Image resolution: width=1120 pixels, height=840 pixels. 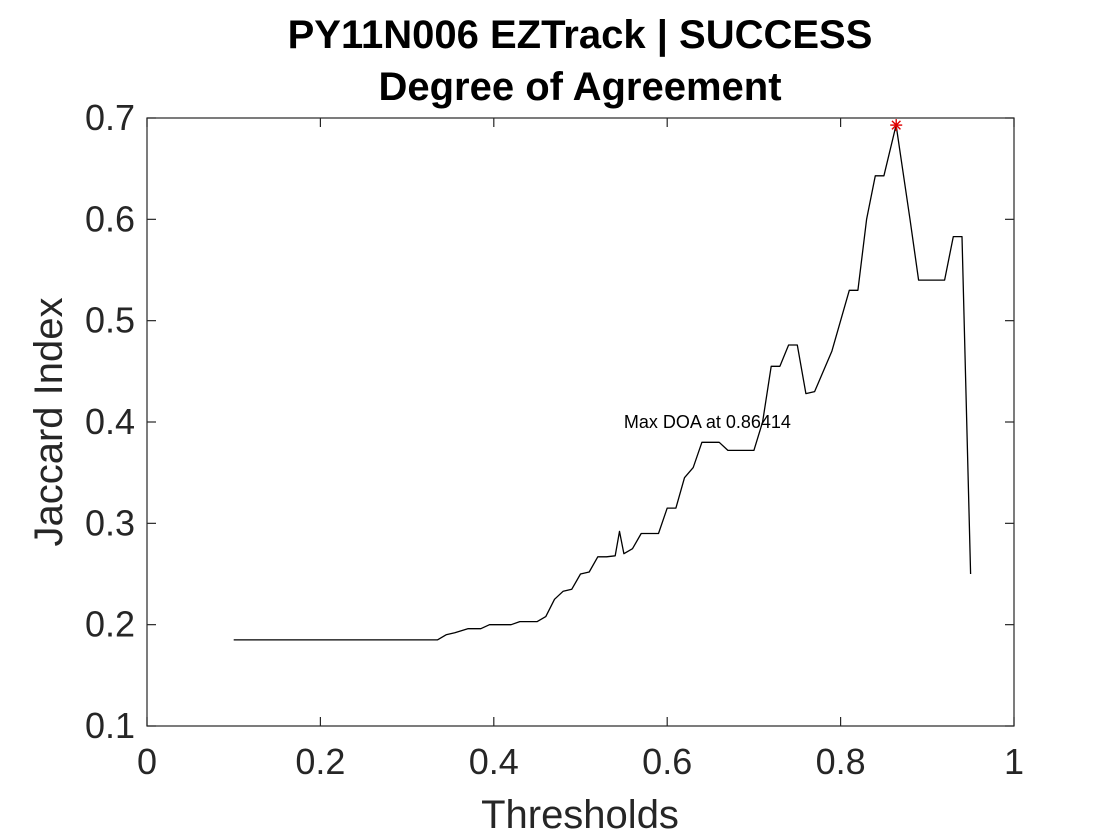 What do you see at coordinates (707, 422) in the screenshot?
I see `max-doa-annotation: Max DOA at 0.86414` at bounding box center [707, 422].